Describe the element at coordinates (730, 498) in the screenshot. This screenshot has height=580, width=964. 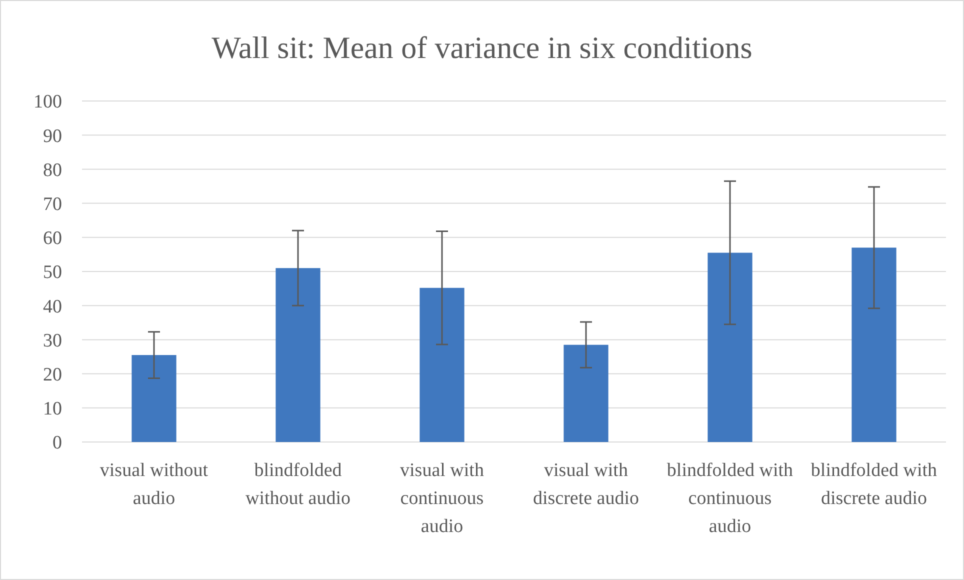
I see `x-tick-label: blindfolded with continuous audio` at that location.